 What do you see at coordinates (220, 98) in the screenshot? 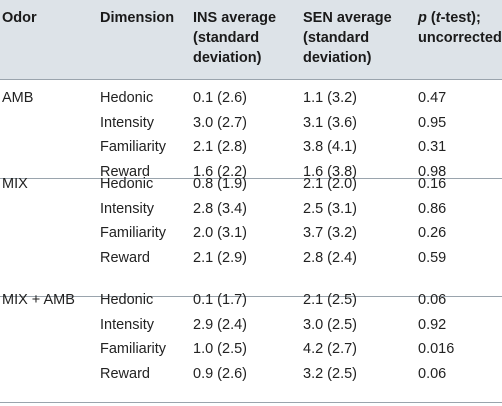
I see `ins-average-cell: 0.1 (2.6)` at bounding box center [220, 98].